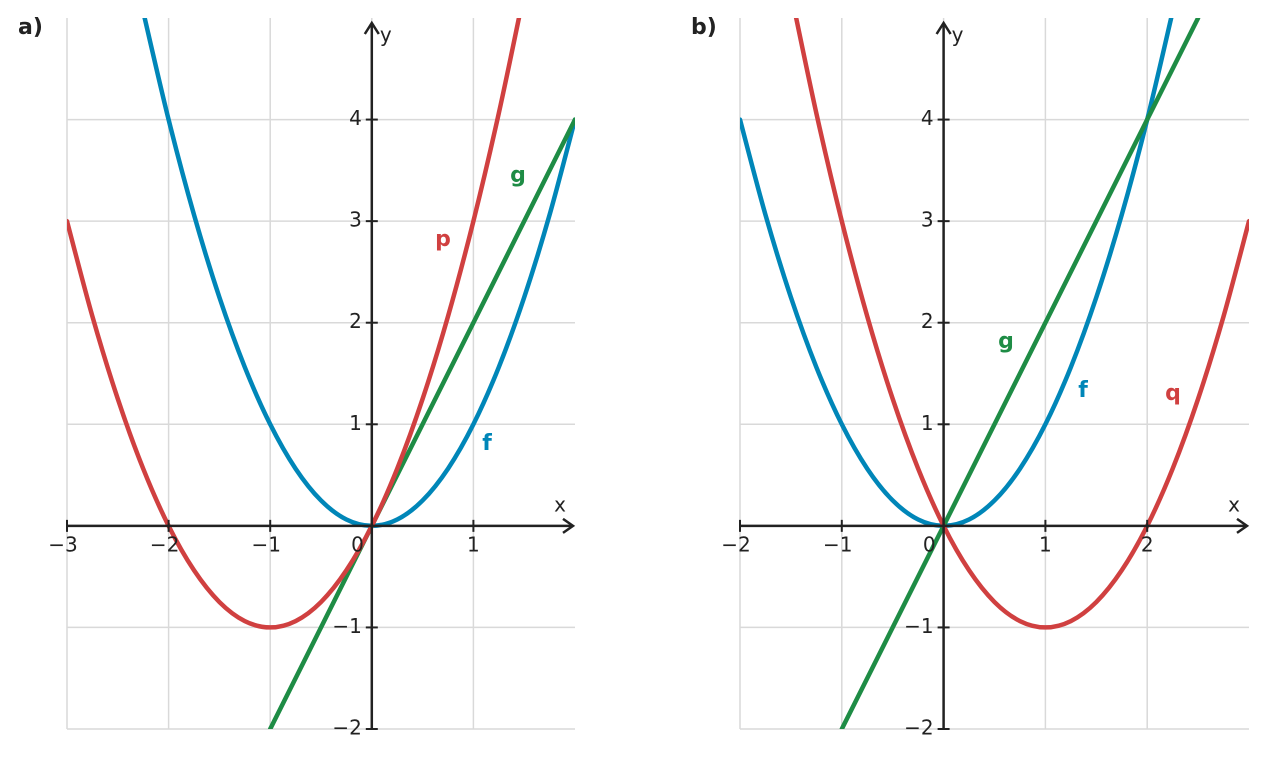 This screenshot has height=758, width=1266. What do you see at coordinates (704, 27) in the screenshot?
I see `panel-label: b)` at bounding box center [704, 27].